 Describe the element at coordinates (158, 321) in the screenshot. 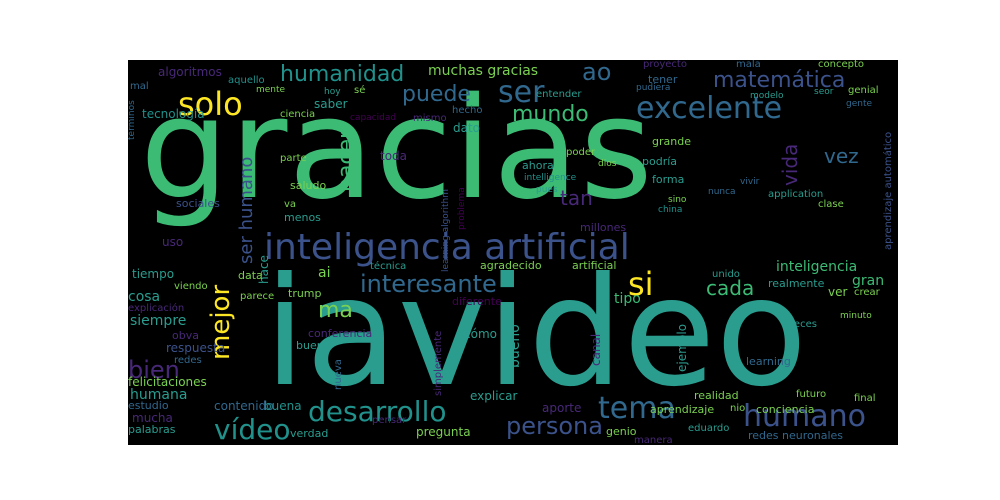

I see `word-siempre: siempre` at that location.